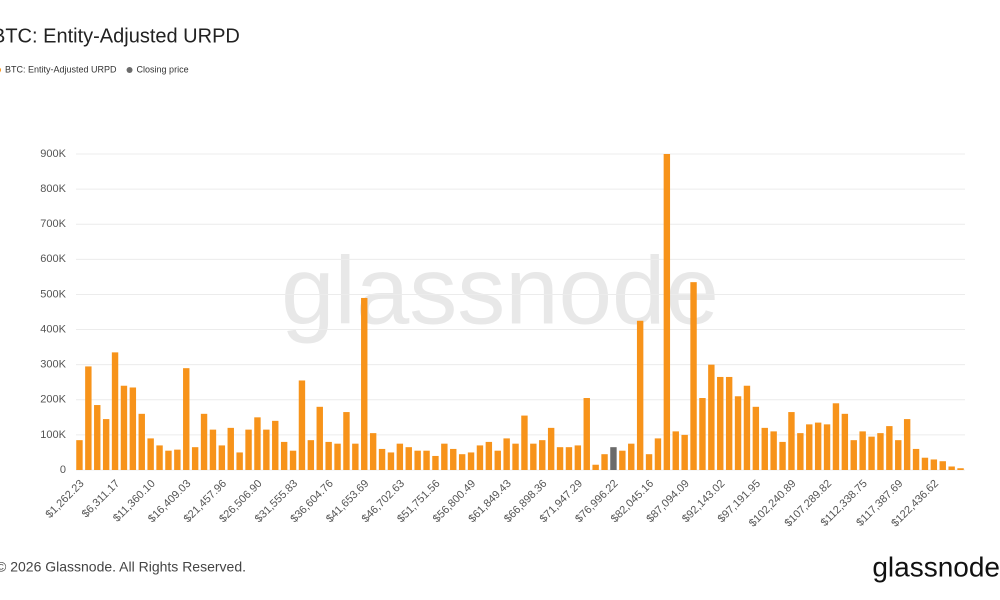  Describe the element at coordinates (53, 259) in the screenshot. I see `y-tick-label: 600K` at that location.